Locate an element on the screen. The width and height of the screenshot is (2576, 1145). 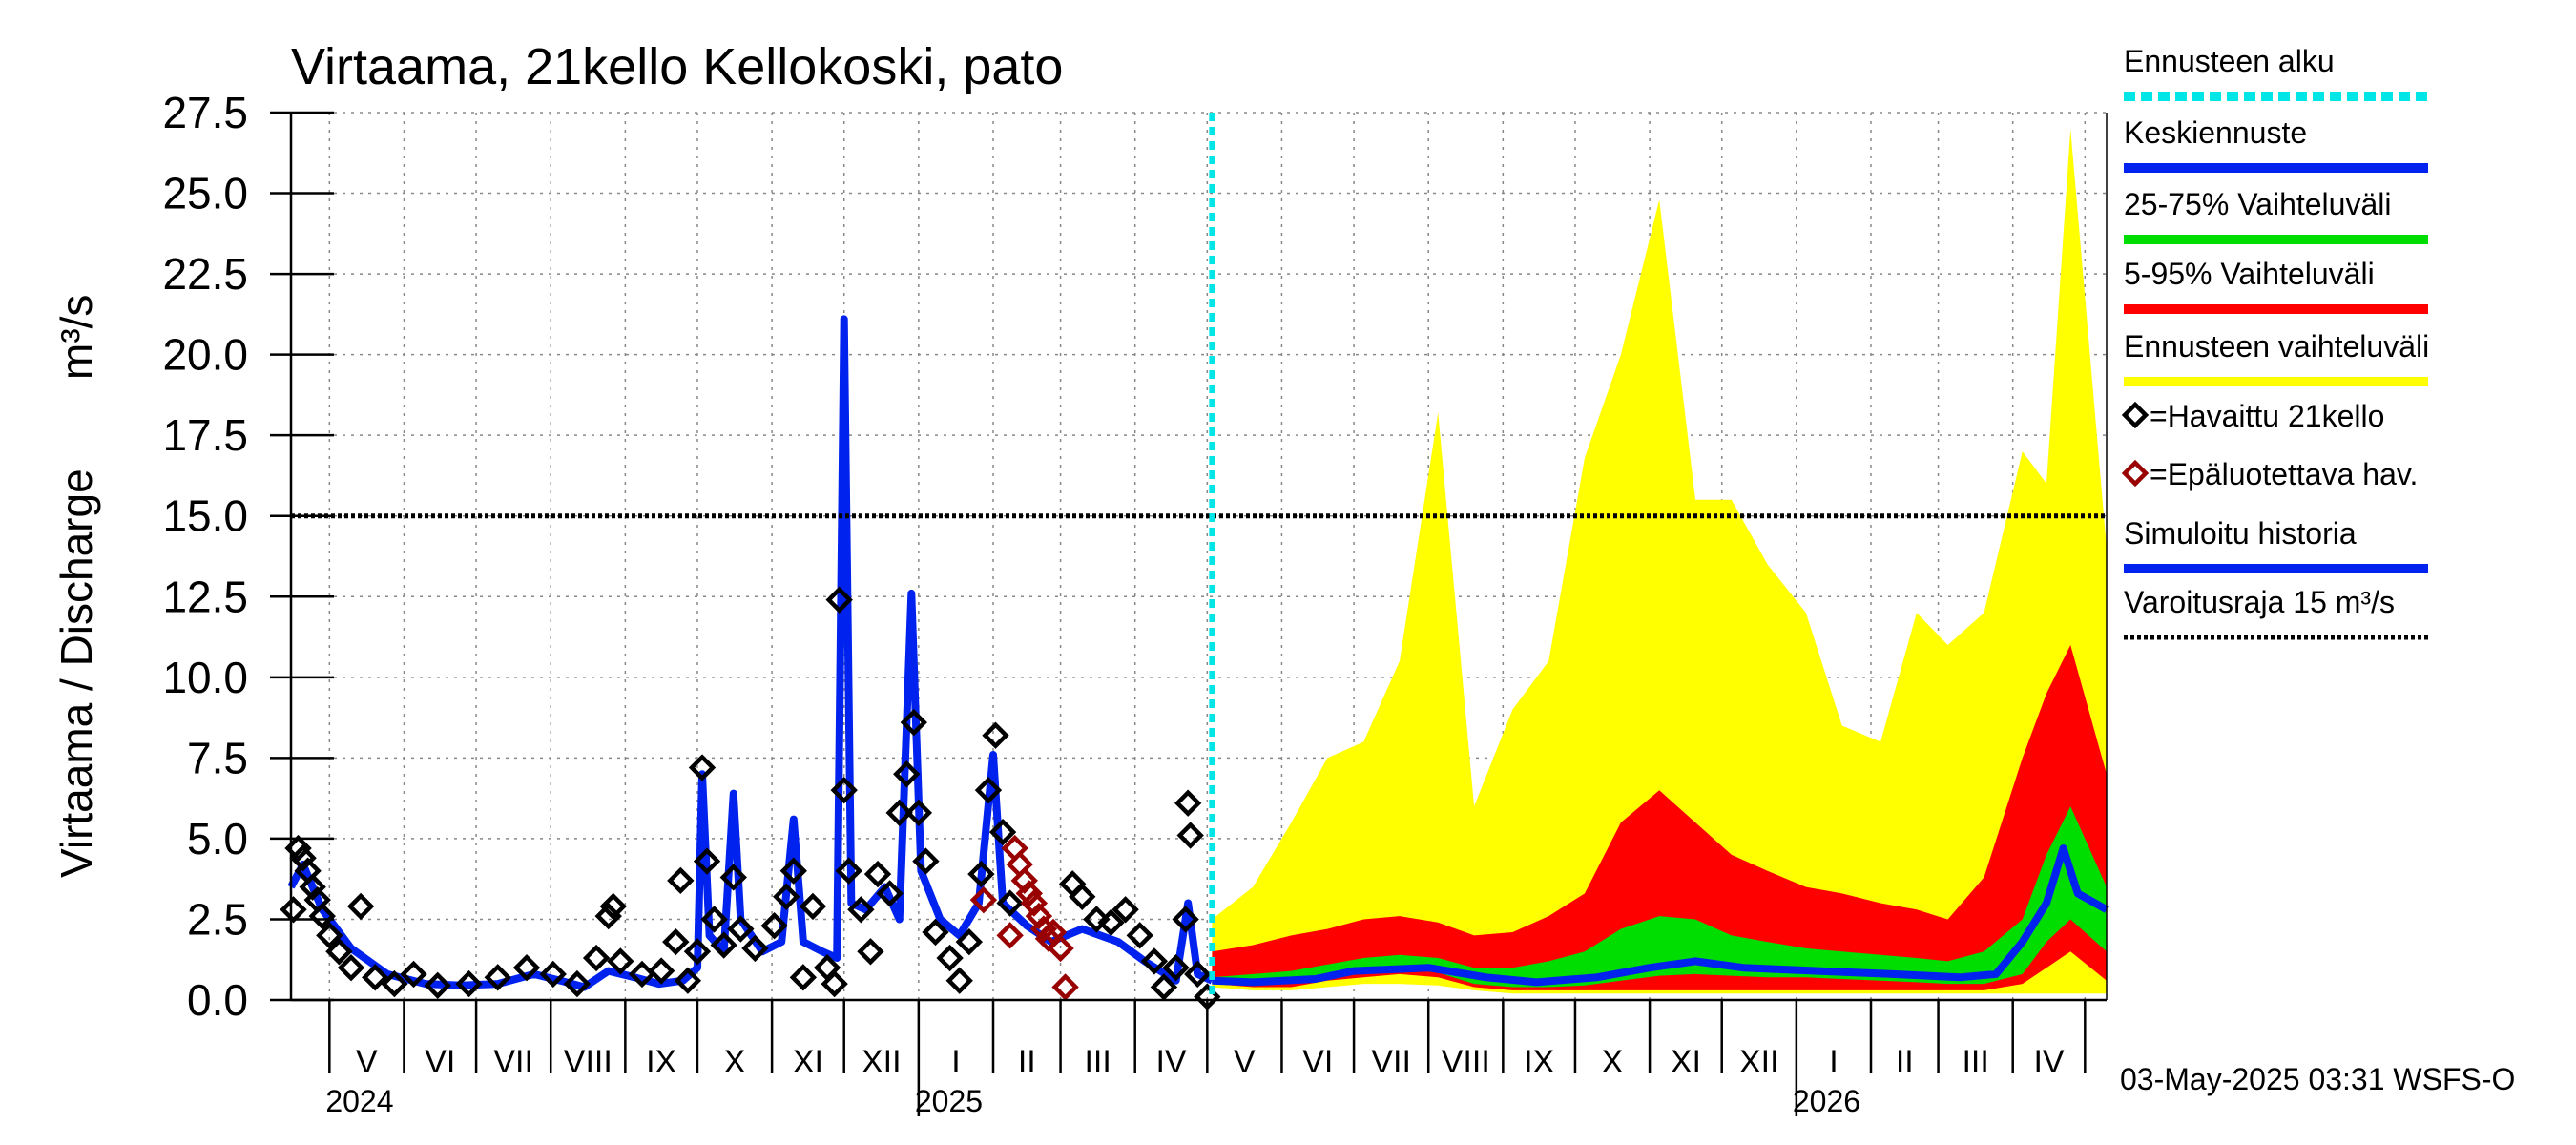
y-tick-label: 12.5 is located at coordinates (205, 596).